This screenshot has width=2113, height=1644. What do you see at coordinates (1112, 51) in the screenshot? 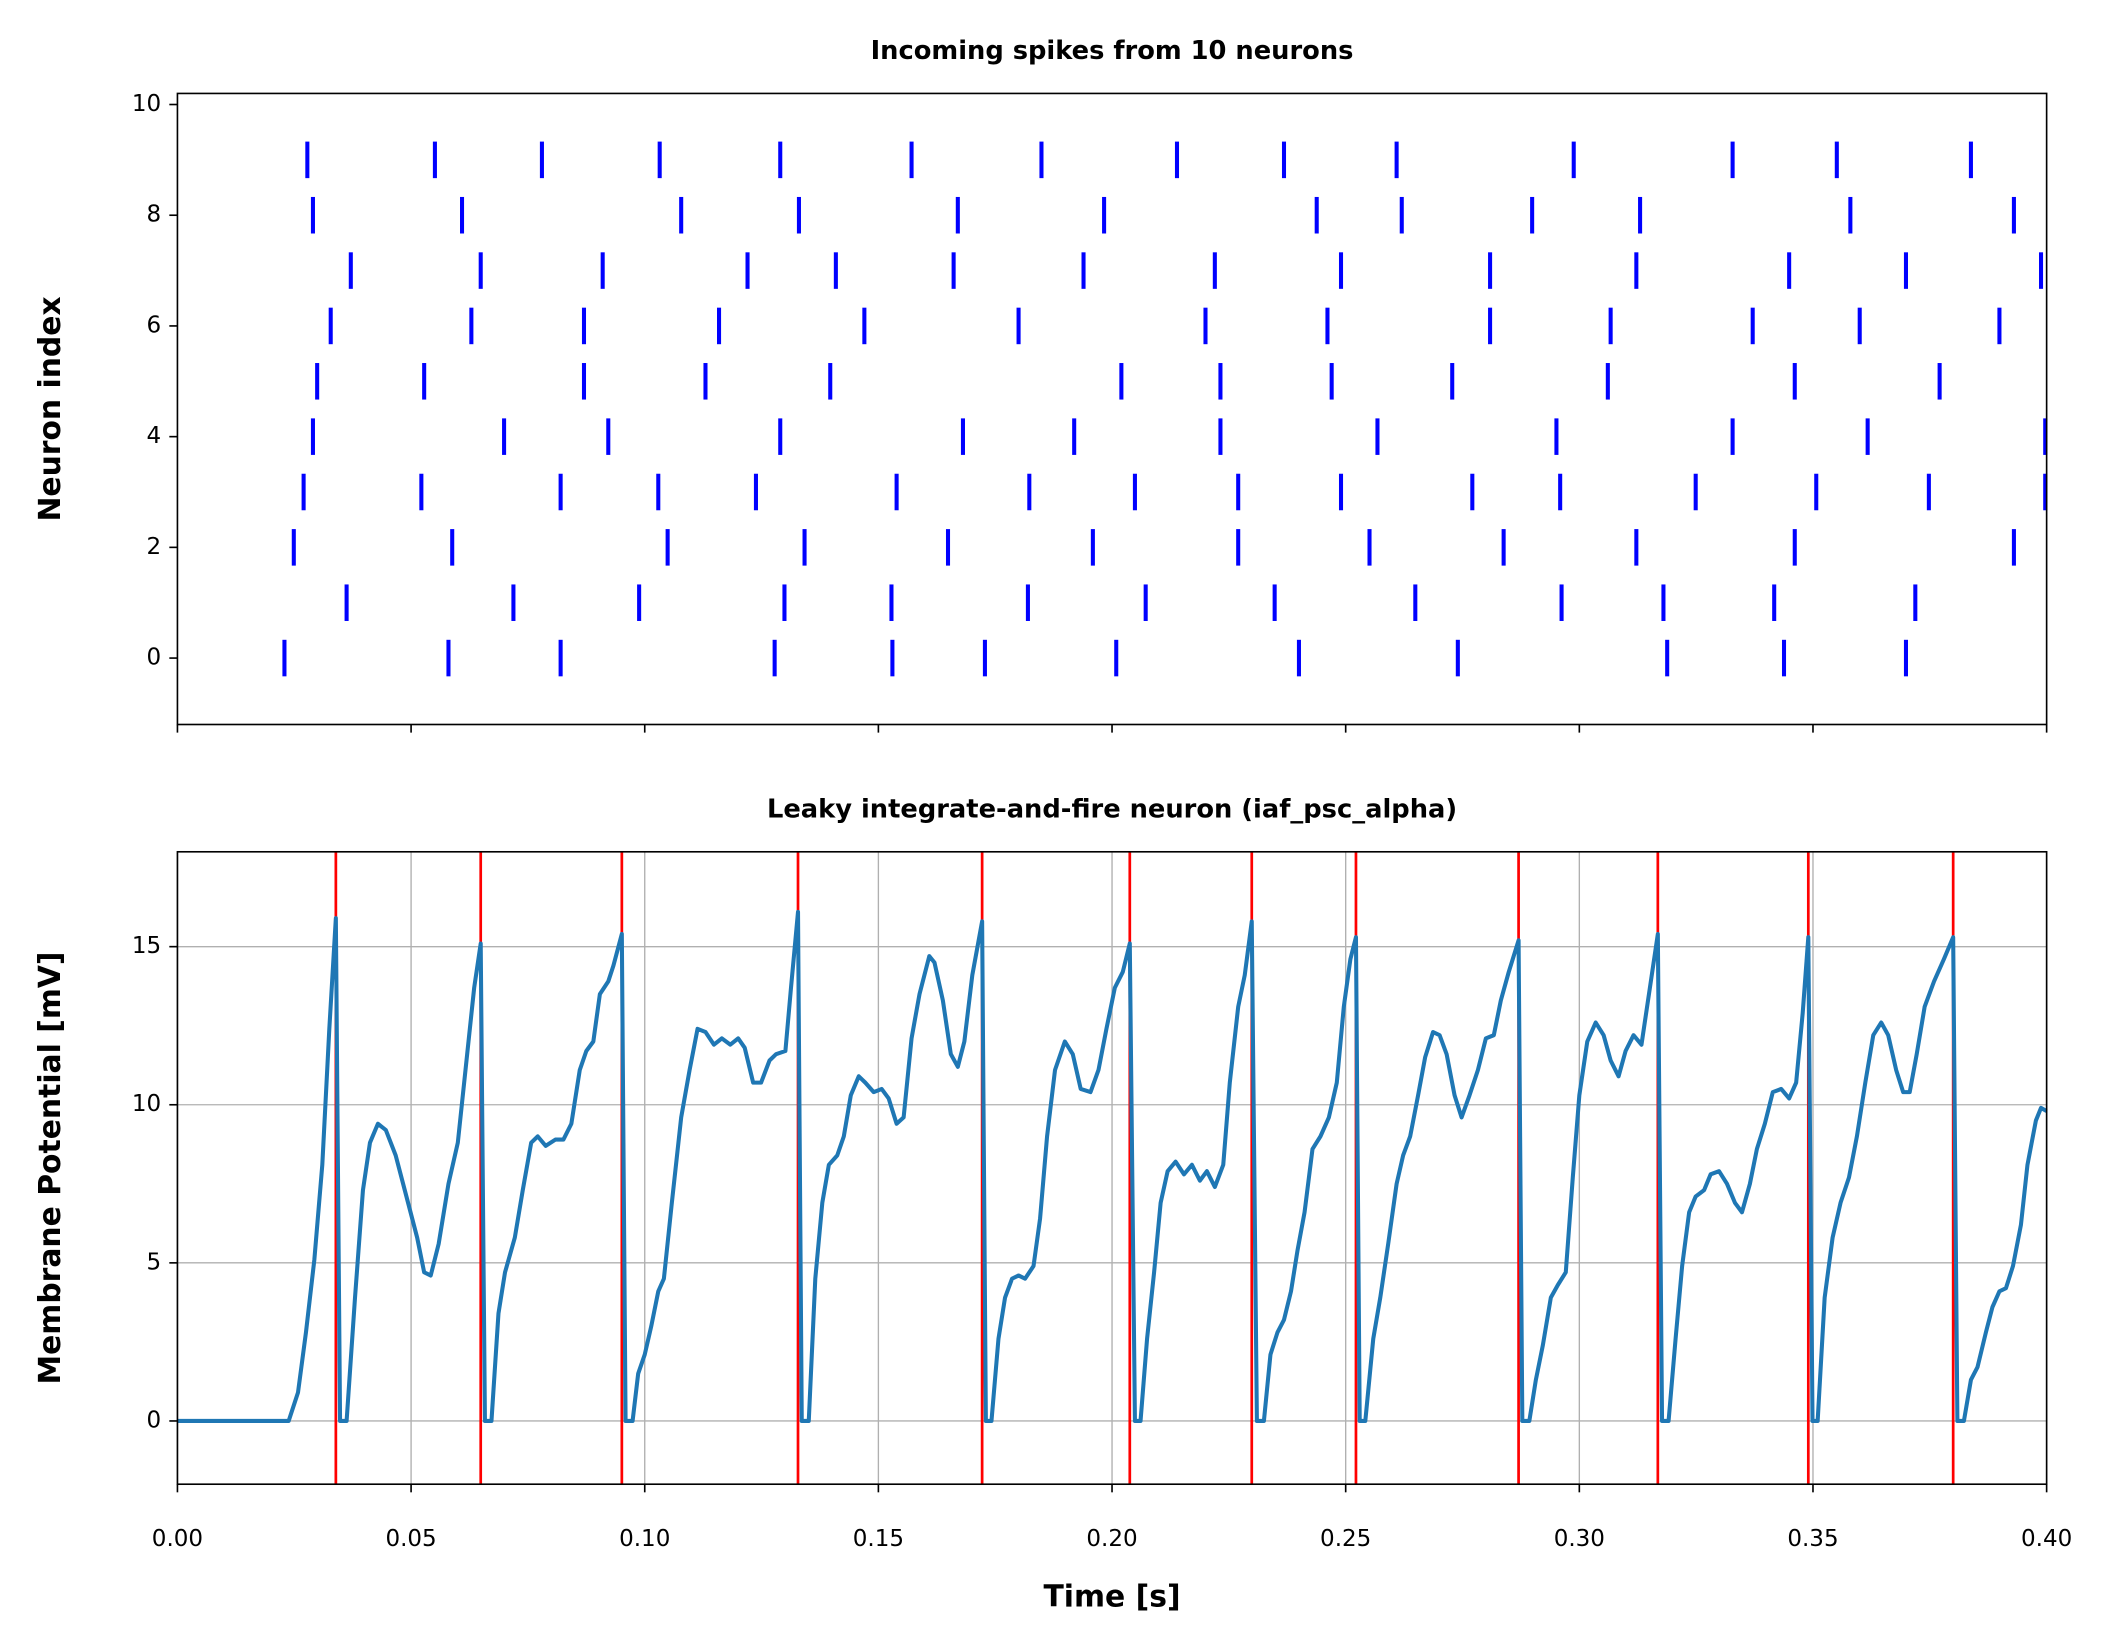
I see `chart-title: Incoming spikes from 10 neurons` at bounding box center [1112, 51].